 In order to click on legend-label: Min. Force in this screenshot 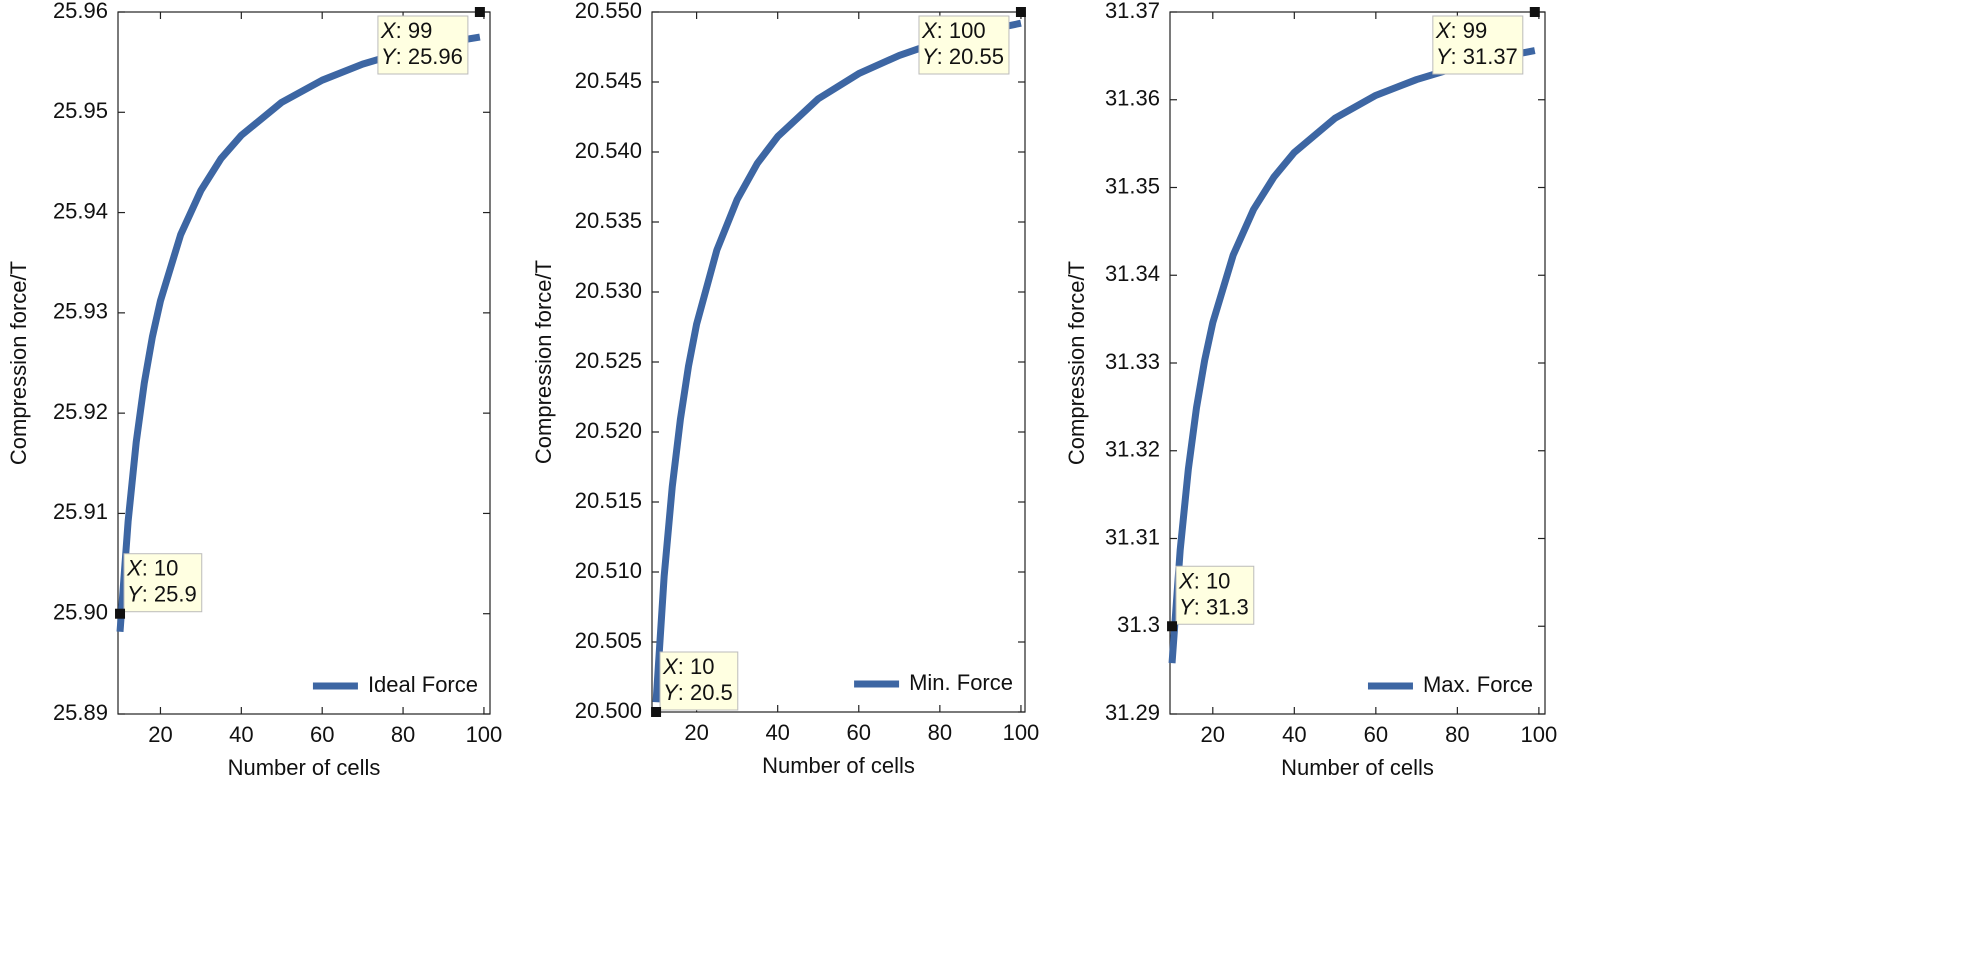, I will do `click(961, 682)`.